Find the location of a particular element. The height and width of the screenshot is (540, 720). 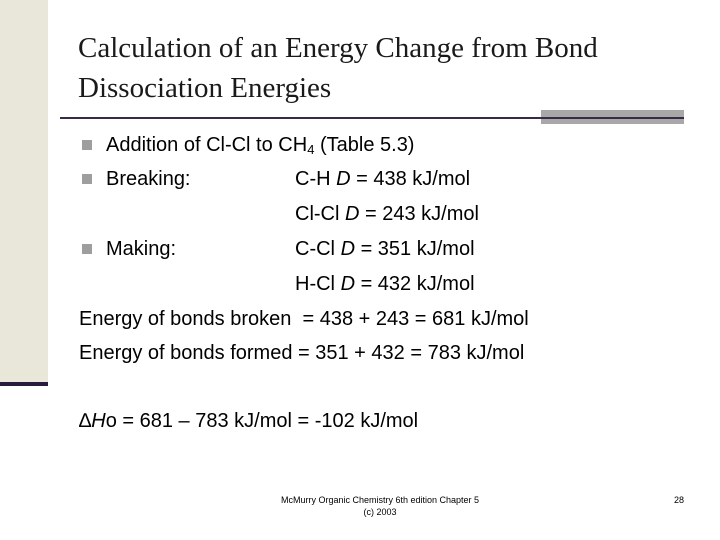

bond-energy: = 351 kJ/mol is located at coordinates (415, 249).